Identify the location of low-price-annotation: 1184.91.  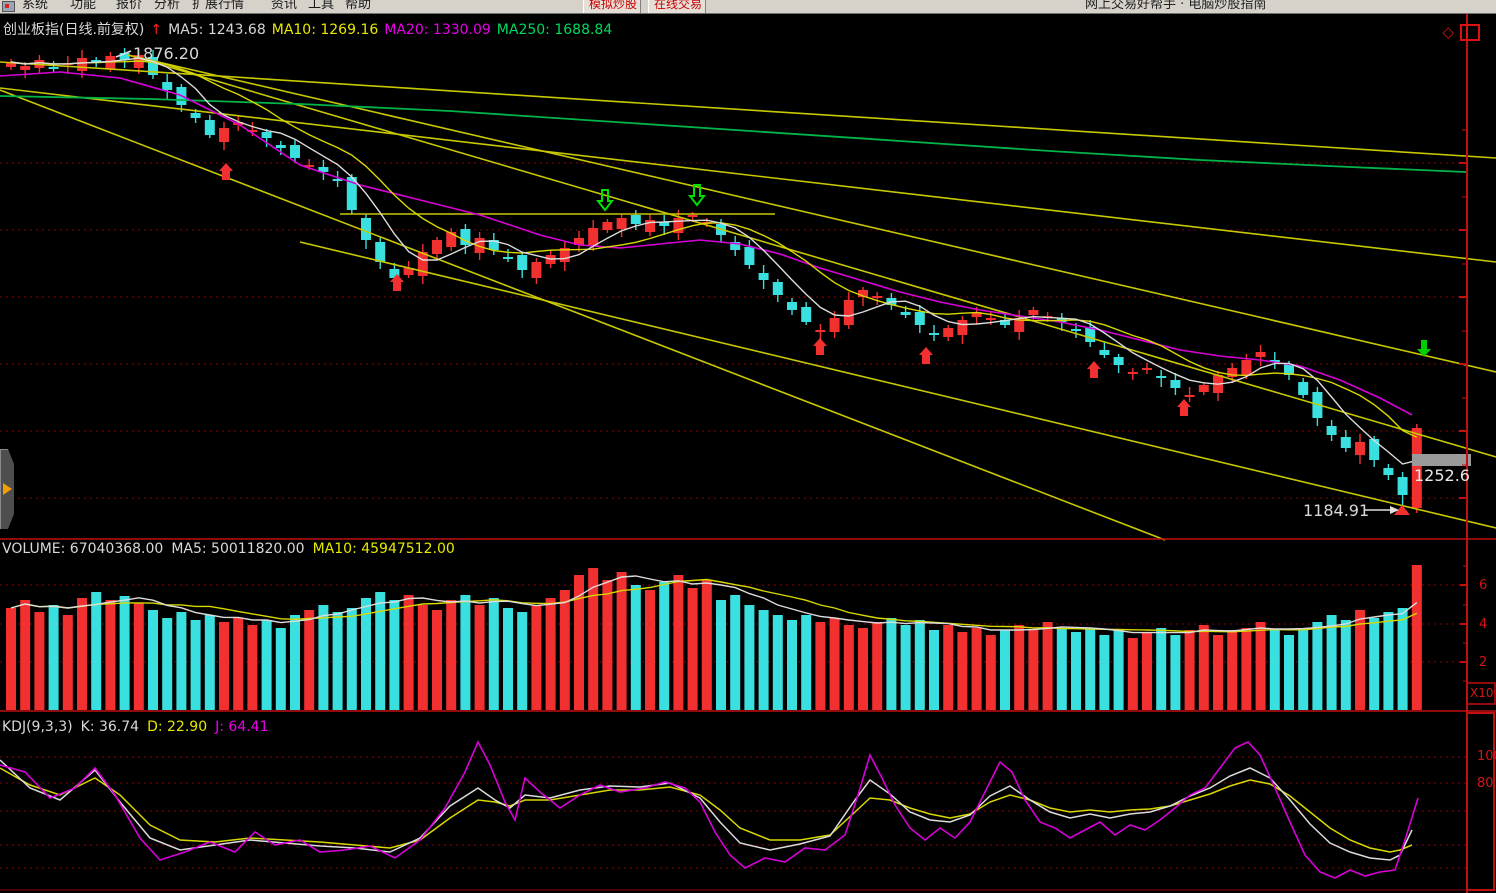
(1336, 510).